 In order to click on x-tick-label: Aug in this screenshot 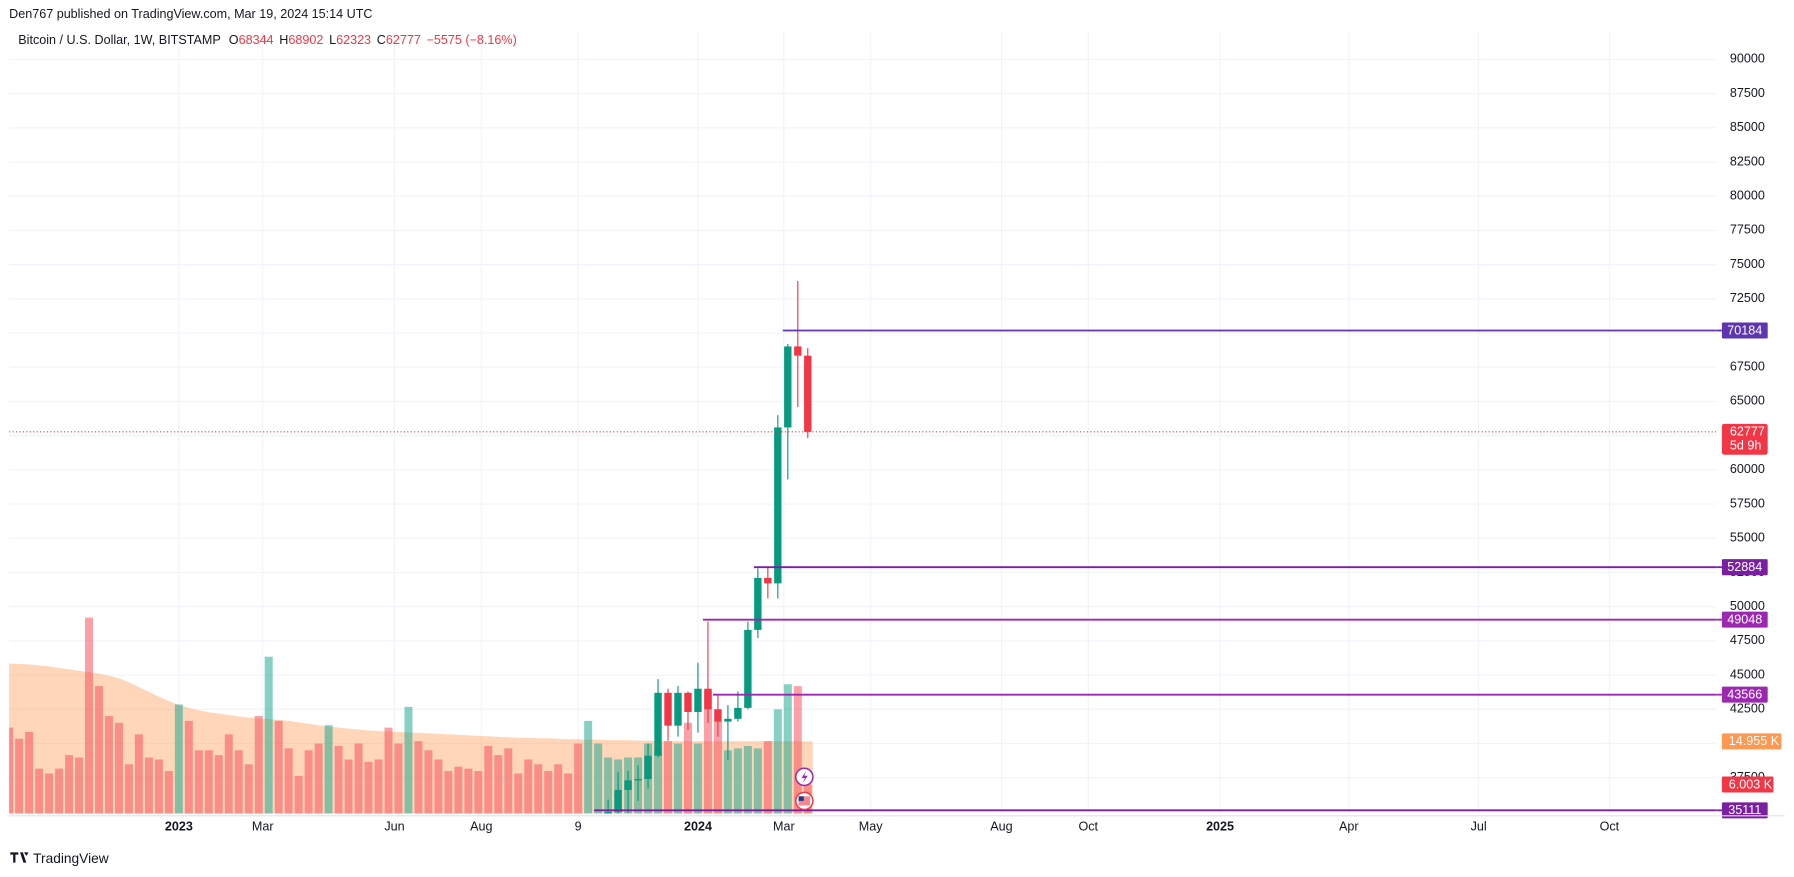, I will do `click(481, 827)`.